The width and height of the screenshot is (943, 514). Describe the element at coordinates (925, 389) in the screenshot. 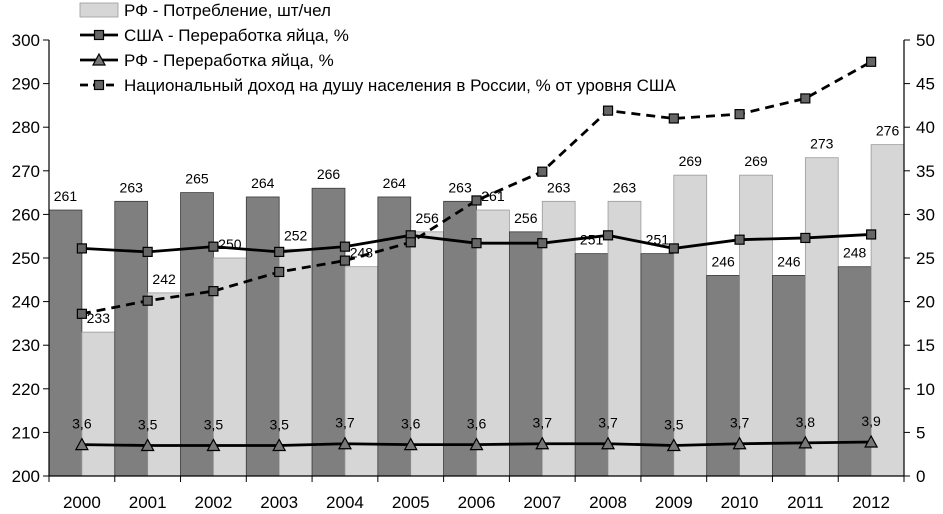

I see `right-tick-10: 10` at that location.